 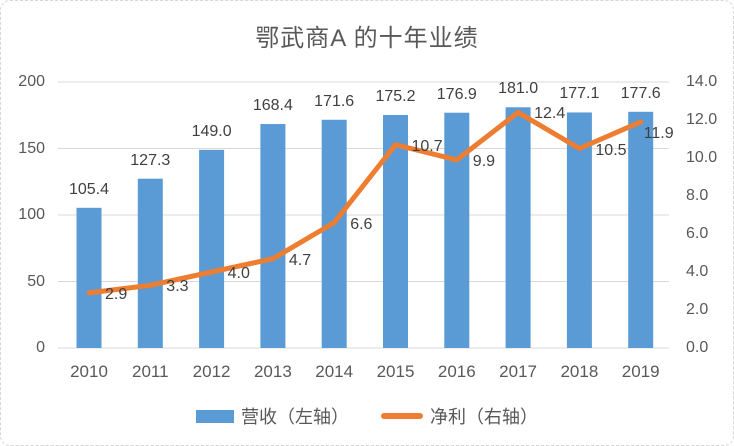 I want to click on right-axis-tick: 4.0, so click(x=697, y=271).